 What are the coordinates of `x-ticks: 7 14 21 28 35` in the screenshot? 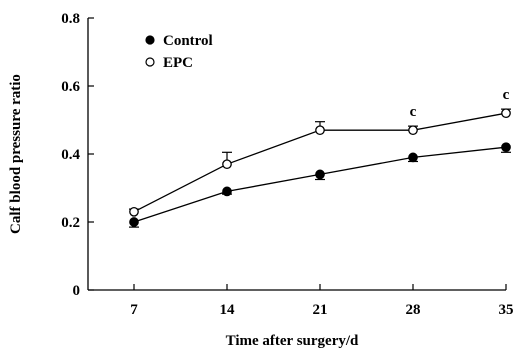 It's located at (322, 301).